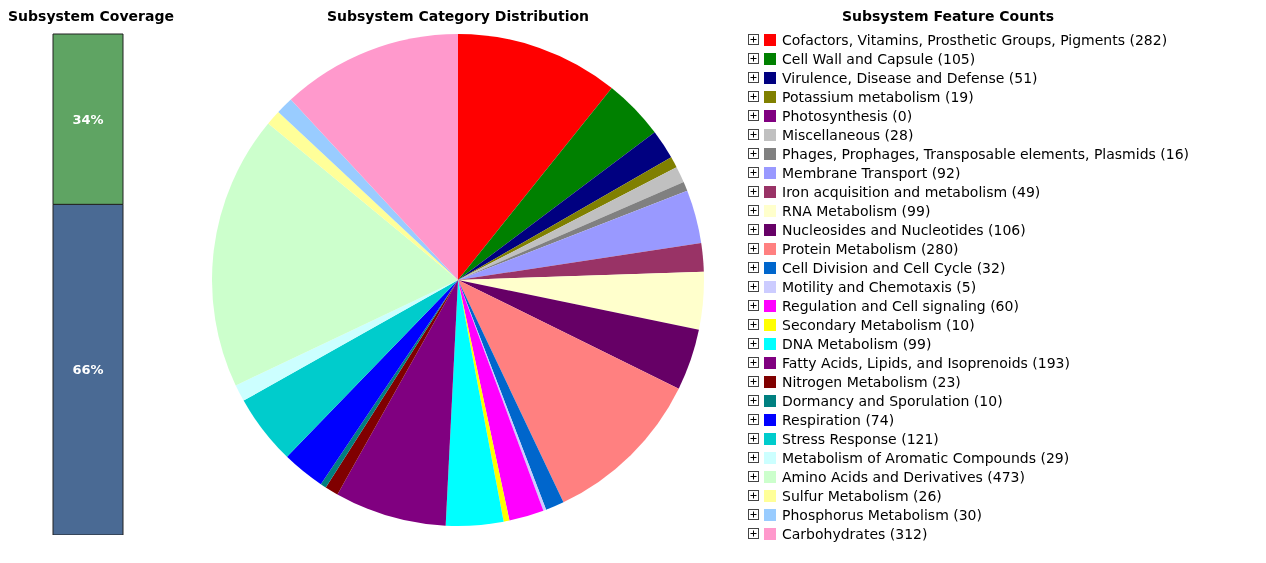 The image size is (1266, 563). I want to click on chart-title: Subsystem Category Distribution, so click(458, 17).